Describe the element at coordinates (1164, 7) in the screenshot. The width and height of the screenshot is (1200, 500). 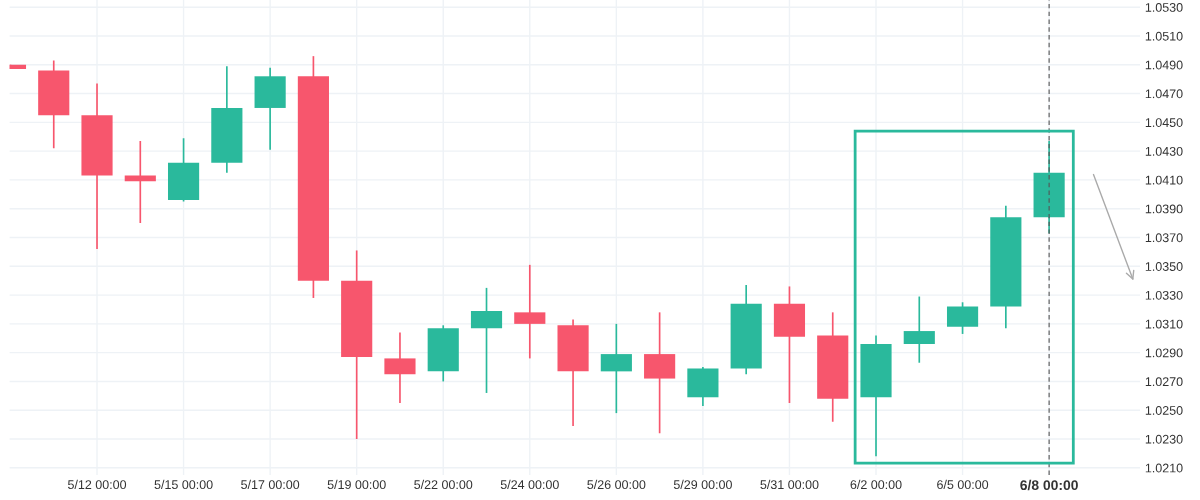
I see `y-tick-label: 1.0530` at that location.